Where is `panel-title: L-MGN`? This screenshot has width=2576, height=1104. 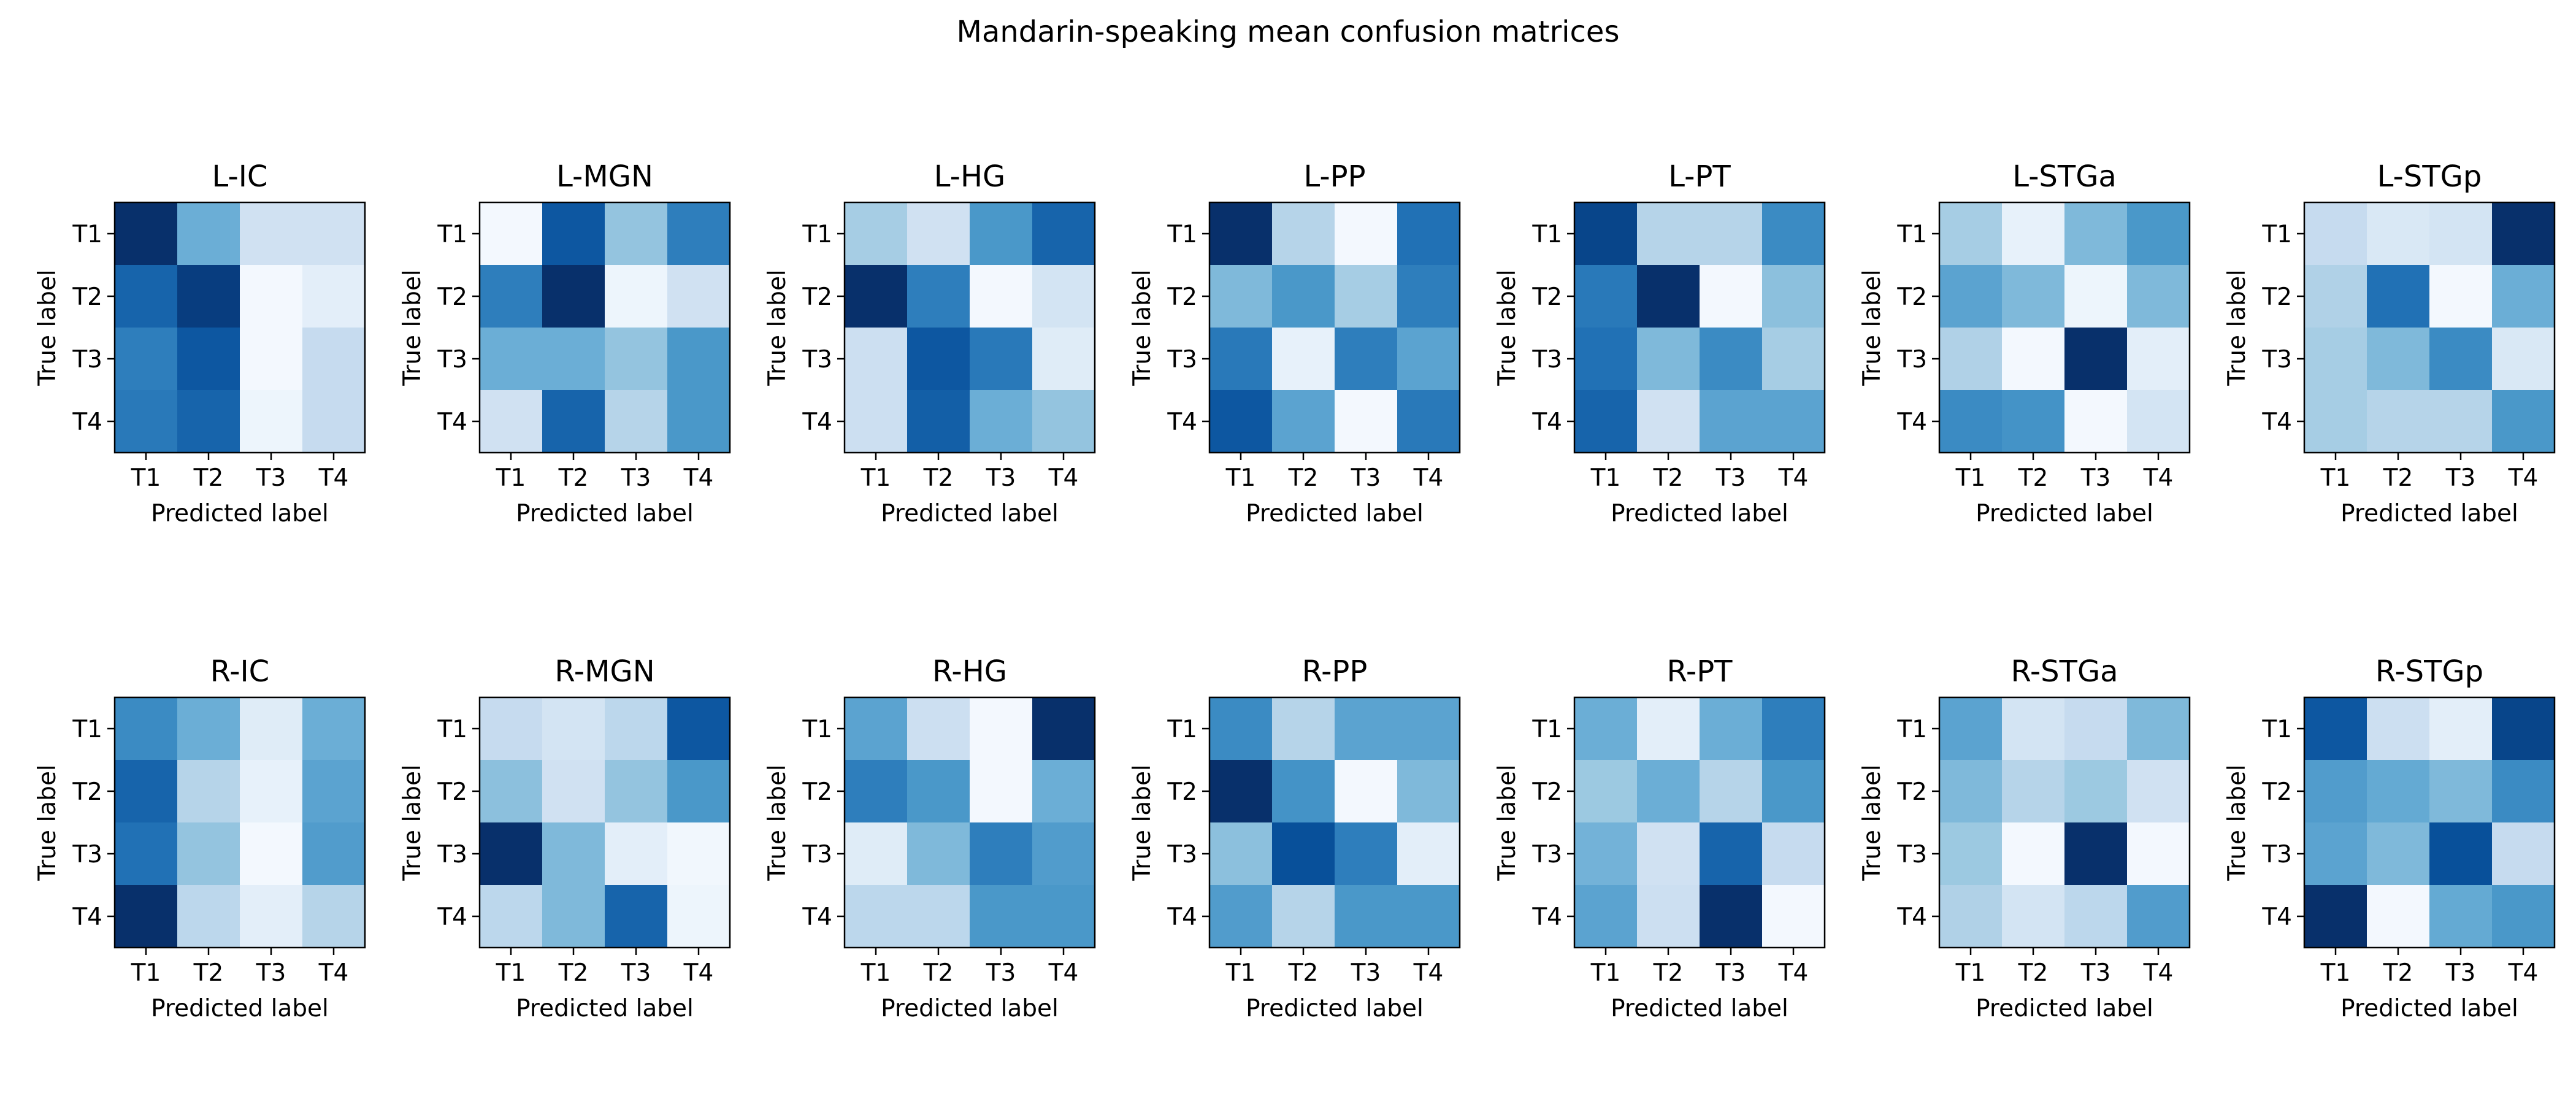
panel-title: L-MGN is located at coordinates (604, 176).